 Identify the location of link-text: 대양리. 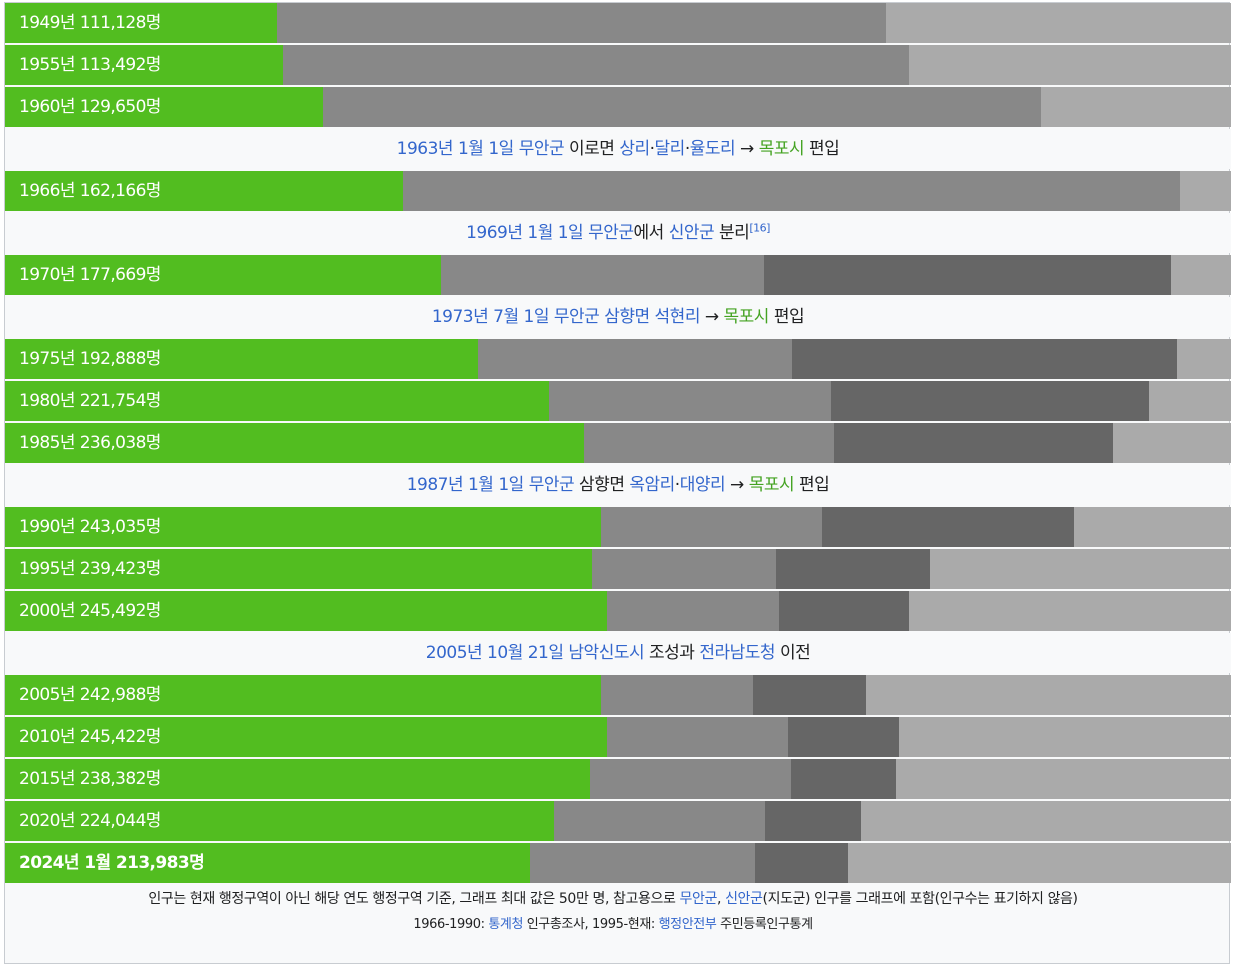
(702, 485).